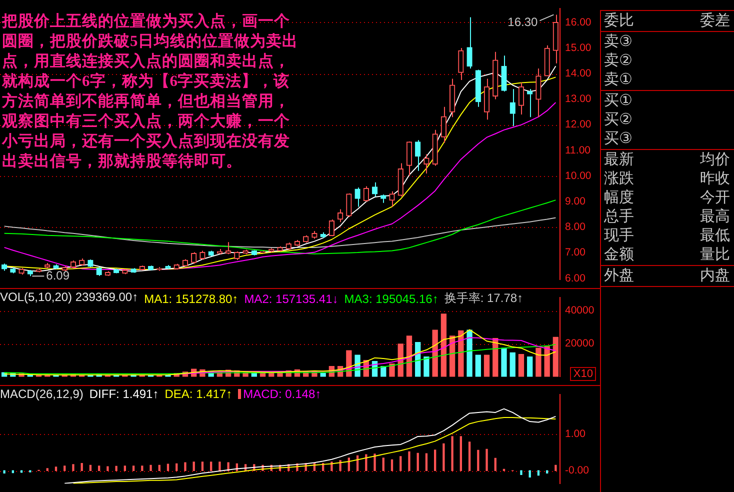  I want to click on text: 金额, so click(619, 254).